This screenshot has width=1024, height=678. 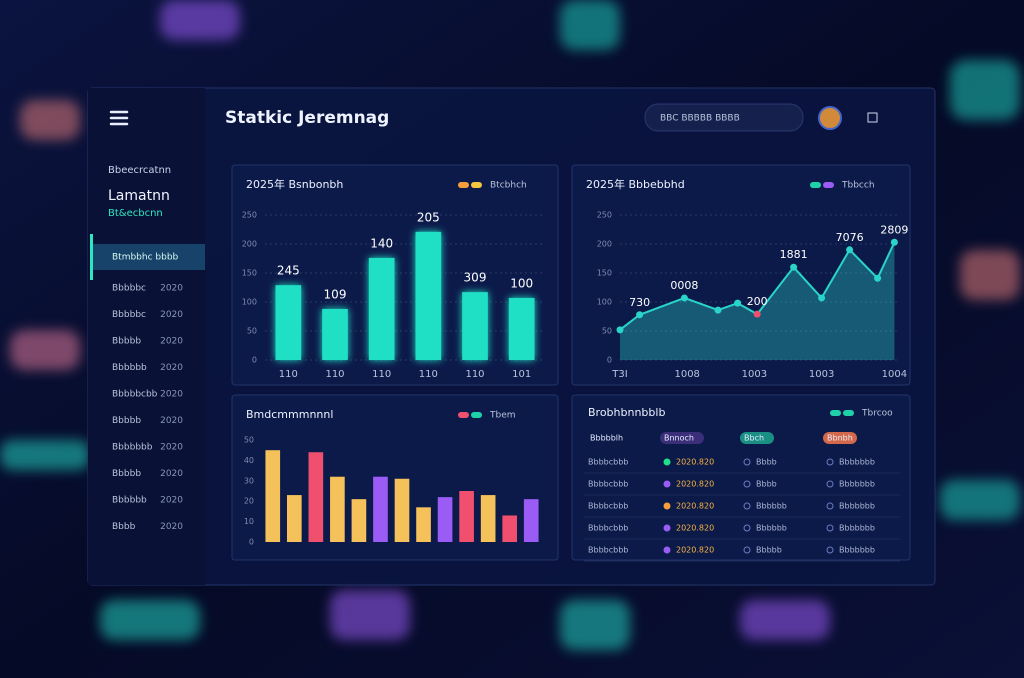 What do you see at coordinates (771, 528) in the screenshot?
I see `table-cell: Bbbbbb` at bounding box center [771, 528].